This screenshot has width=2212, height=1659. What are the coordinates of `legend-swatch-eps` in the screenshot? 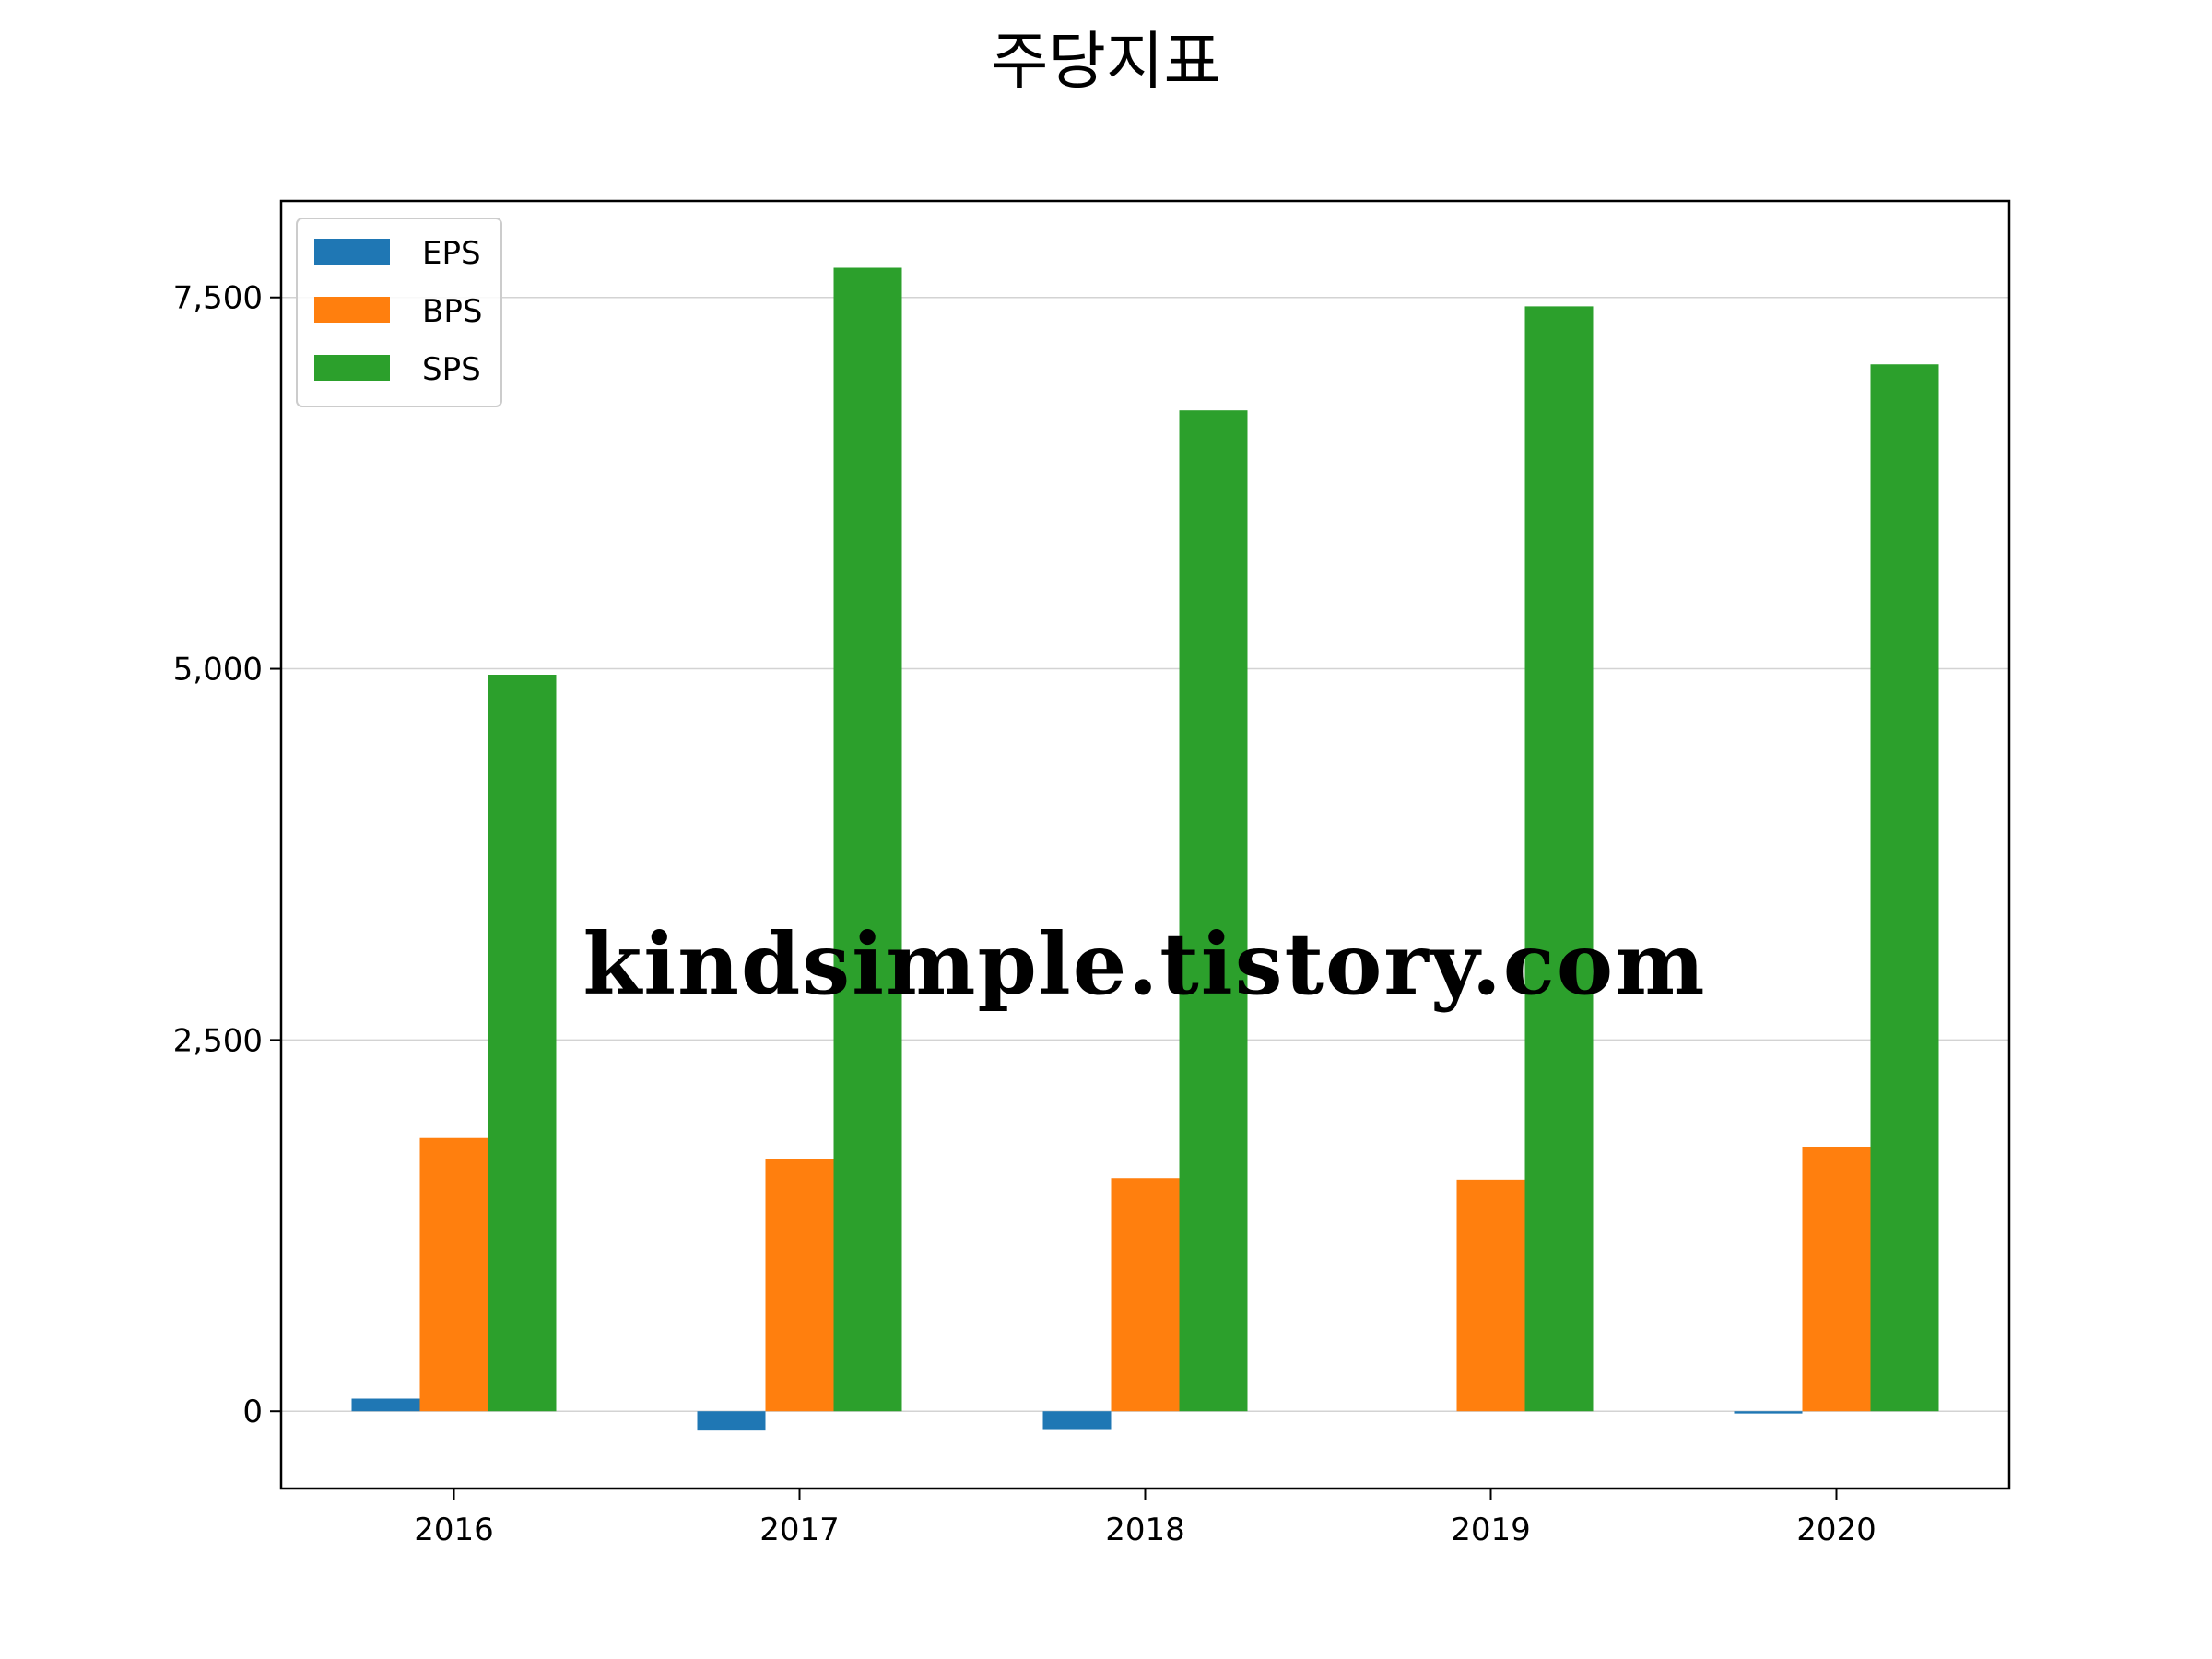 It's located at (352, 252).